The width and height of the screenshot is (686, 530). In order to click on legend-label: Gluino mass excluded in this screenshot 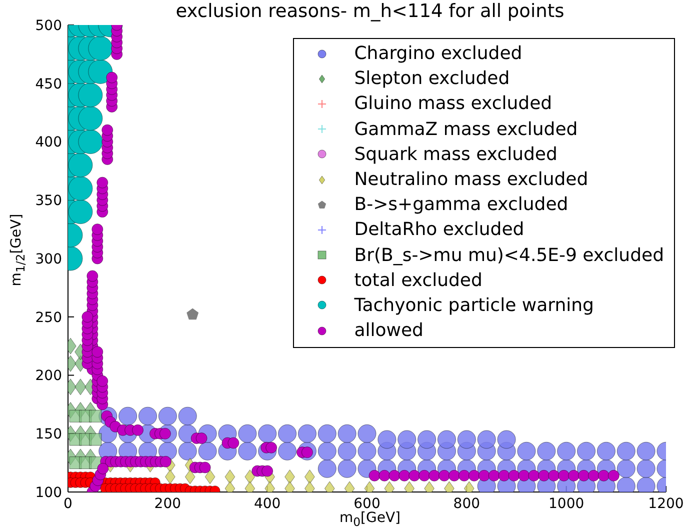, I will do `click(453, 103)`.